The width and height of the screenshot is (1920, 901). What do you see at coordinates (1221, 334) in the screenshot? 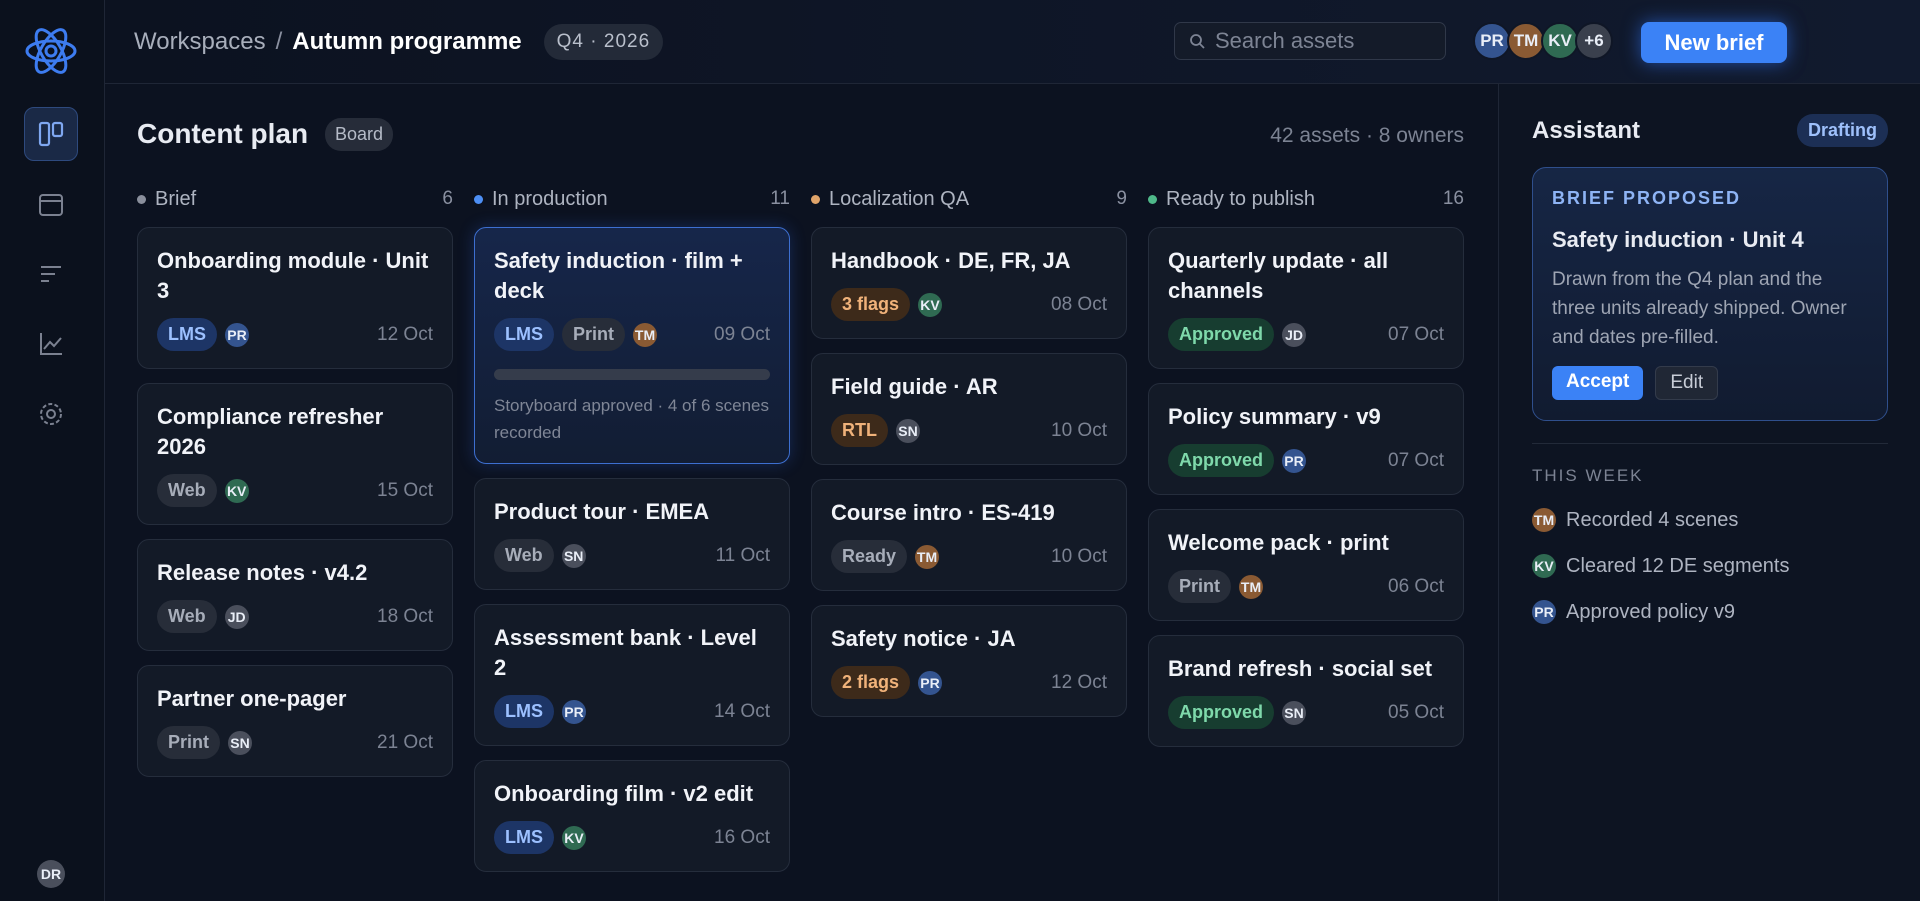
I see `tag: Approved` at bounding box center [1221, 334].